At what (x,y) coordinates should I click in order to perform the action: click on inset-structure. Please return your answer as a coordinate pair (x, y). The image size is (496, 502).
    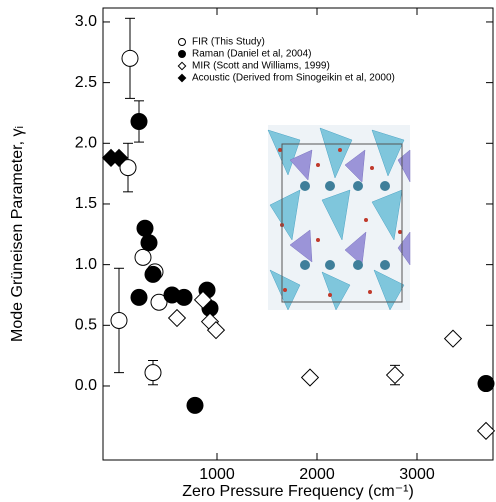
    Looking at the image, I should click on (339, 218).